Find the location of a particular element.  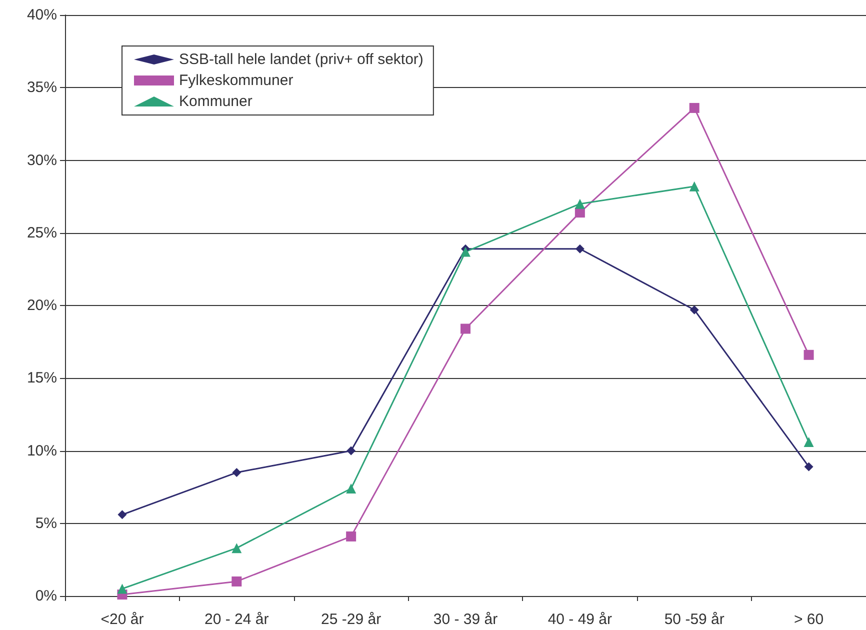

x-tick-label: 20 - 24 år is located at coordinates (236, 619).